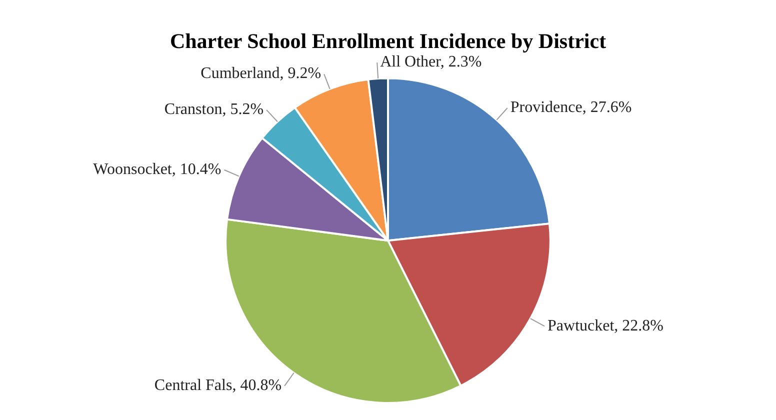  I want to click on slice-label: Cranston, 5.2%, so click(214, 109).